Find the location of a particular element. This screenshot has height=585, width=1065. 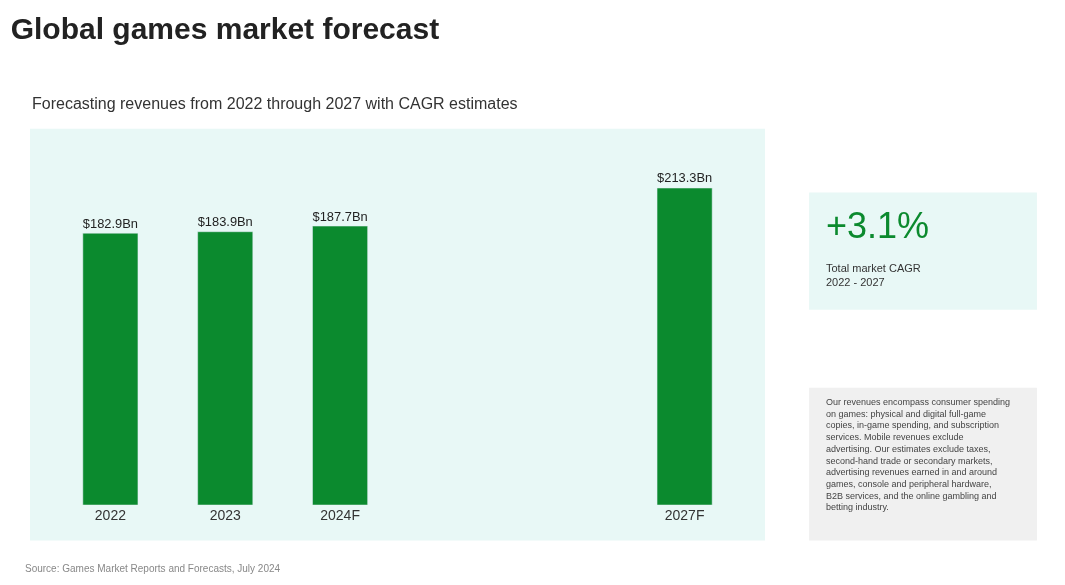

x-tick-label: 2027F is located at coordinates (684, 515).